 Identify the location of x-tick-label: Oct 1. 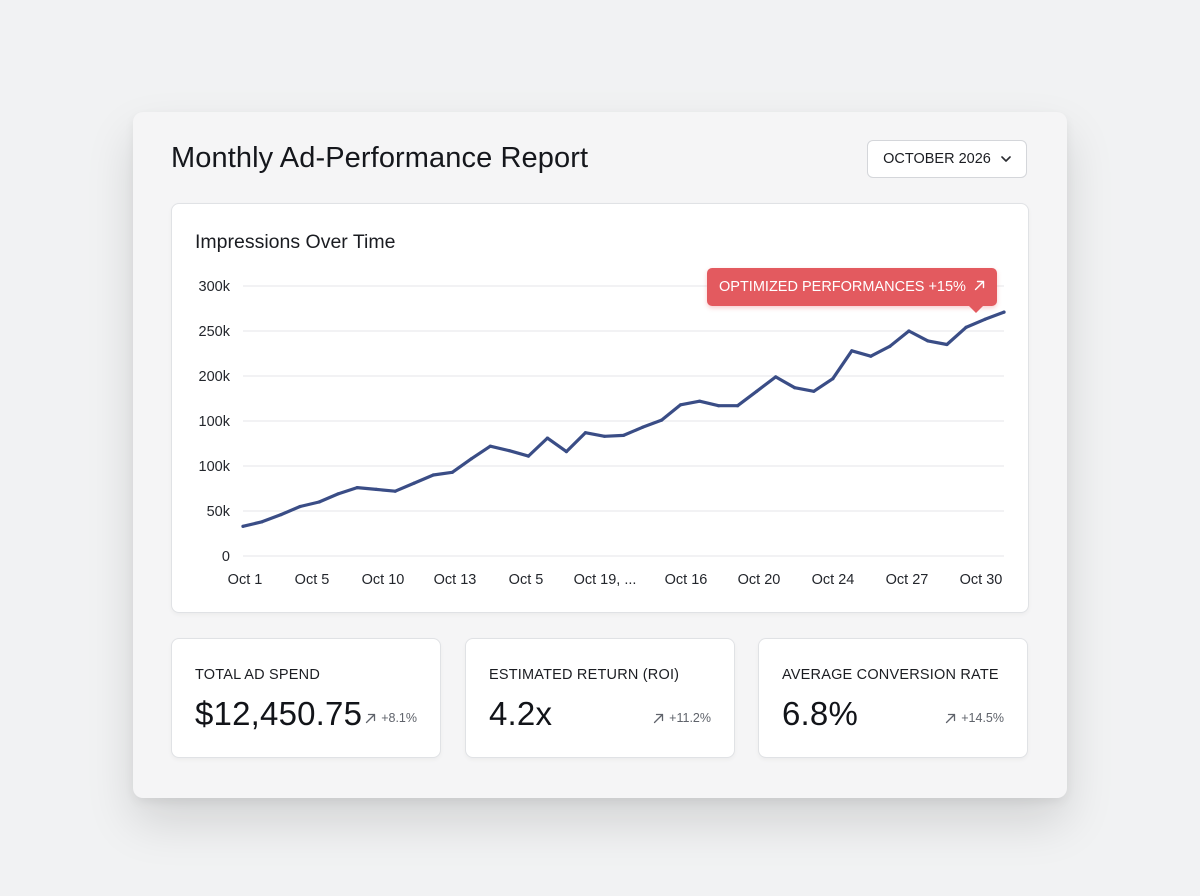
(245, 580).